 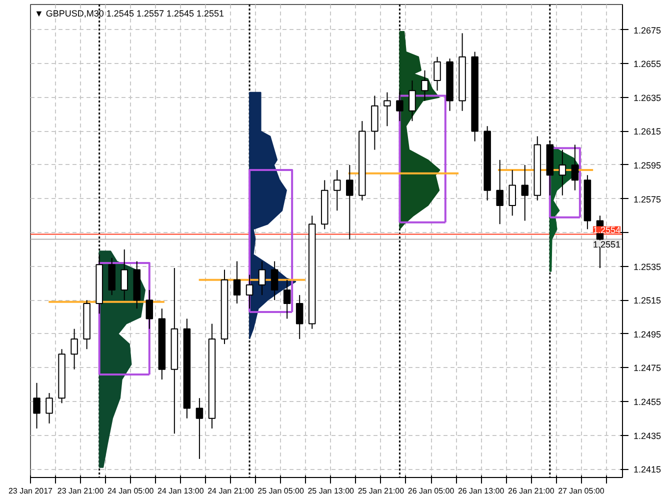 I want to click on y-tick-label: 1.2535, so click(x=648, y=267).